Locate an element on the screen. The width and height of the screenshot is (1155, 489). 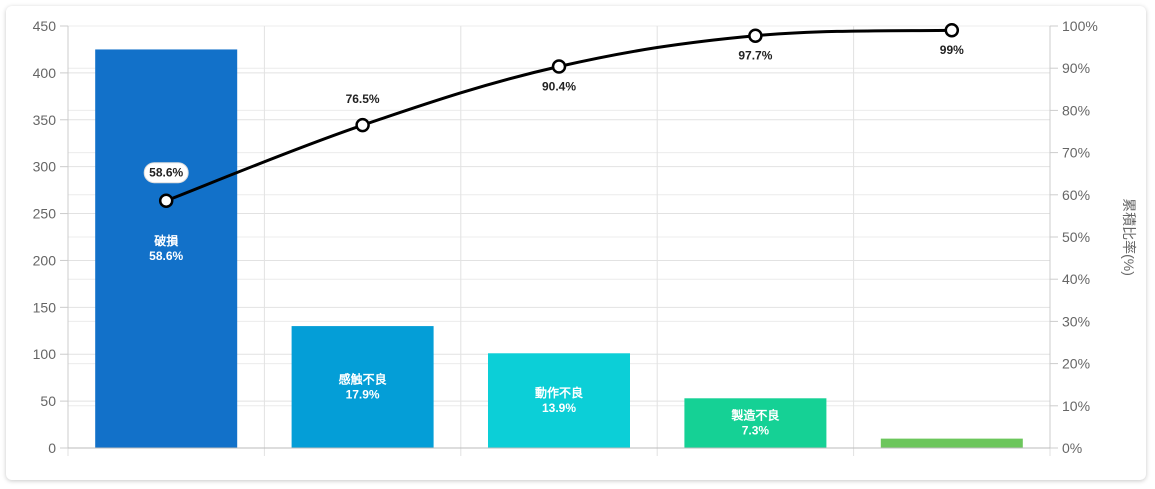
line-data-label: 90.4% is located at coordinates (559, 87).